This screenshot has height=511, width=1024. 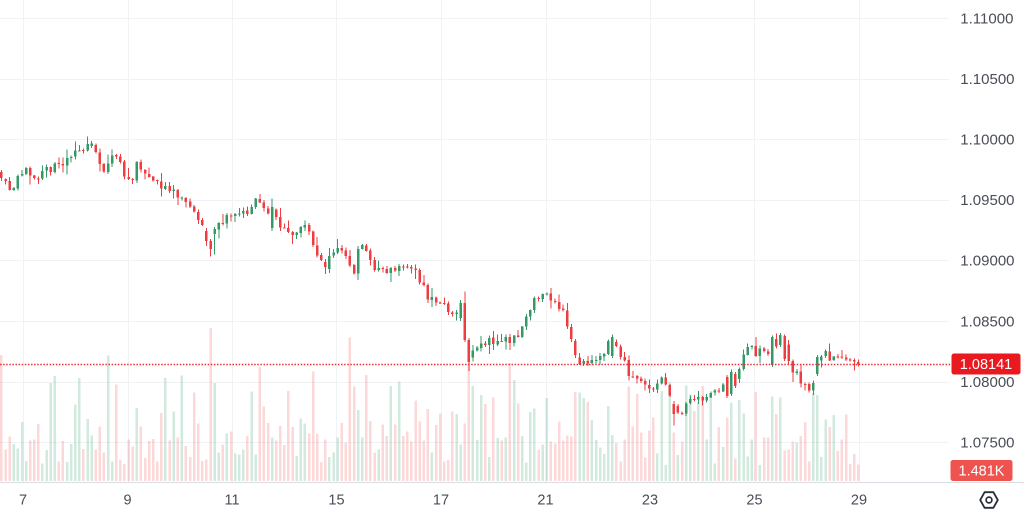 What do you see at coordinates (23, 501) in the screenshot?
I see `svg-text: 7` at bounding box center [23, 501].